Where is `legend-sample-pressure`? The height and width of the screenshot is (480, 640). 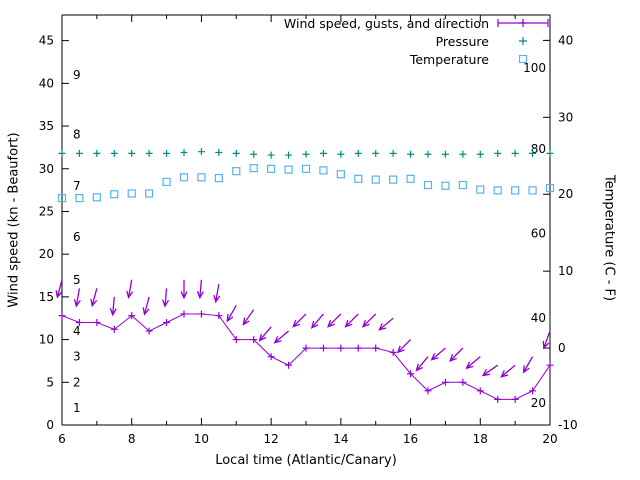 legend-sample-pressure is located at coordinates (523, 41).